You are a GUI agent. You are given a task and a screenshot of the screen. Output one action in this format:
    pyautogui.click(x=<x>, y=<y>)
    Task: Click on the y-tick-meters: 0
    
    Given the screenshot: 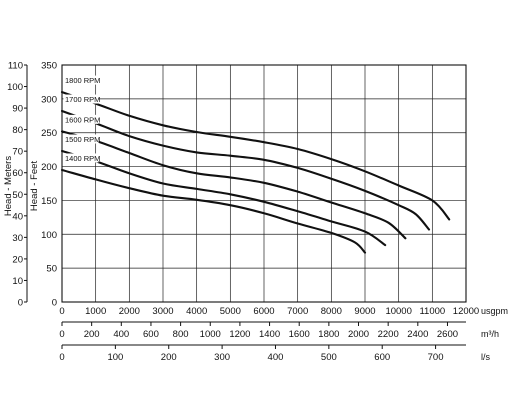 What is the action you would take?
    pyautogui.click(x=20, y=303)
    